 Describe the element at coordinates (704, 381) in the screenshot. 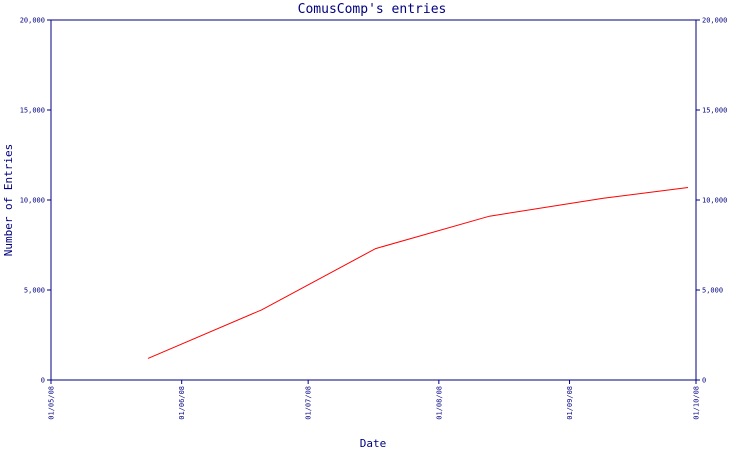

I see `y-tick-label-right: 0` at that location.